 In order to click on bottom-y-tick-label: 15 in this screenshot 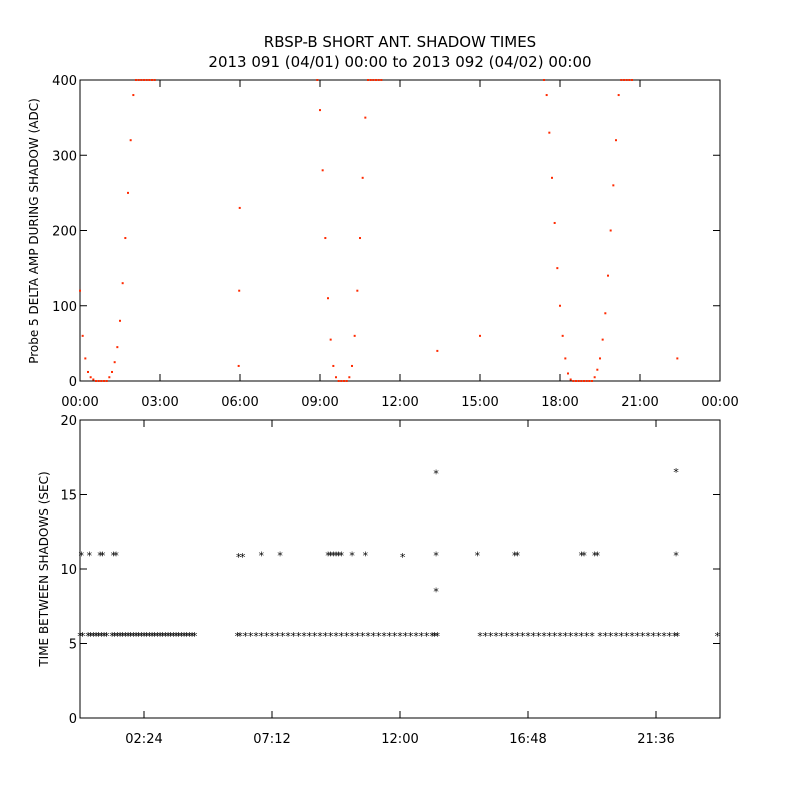, I will do `click(68, 496)`.